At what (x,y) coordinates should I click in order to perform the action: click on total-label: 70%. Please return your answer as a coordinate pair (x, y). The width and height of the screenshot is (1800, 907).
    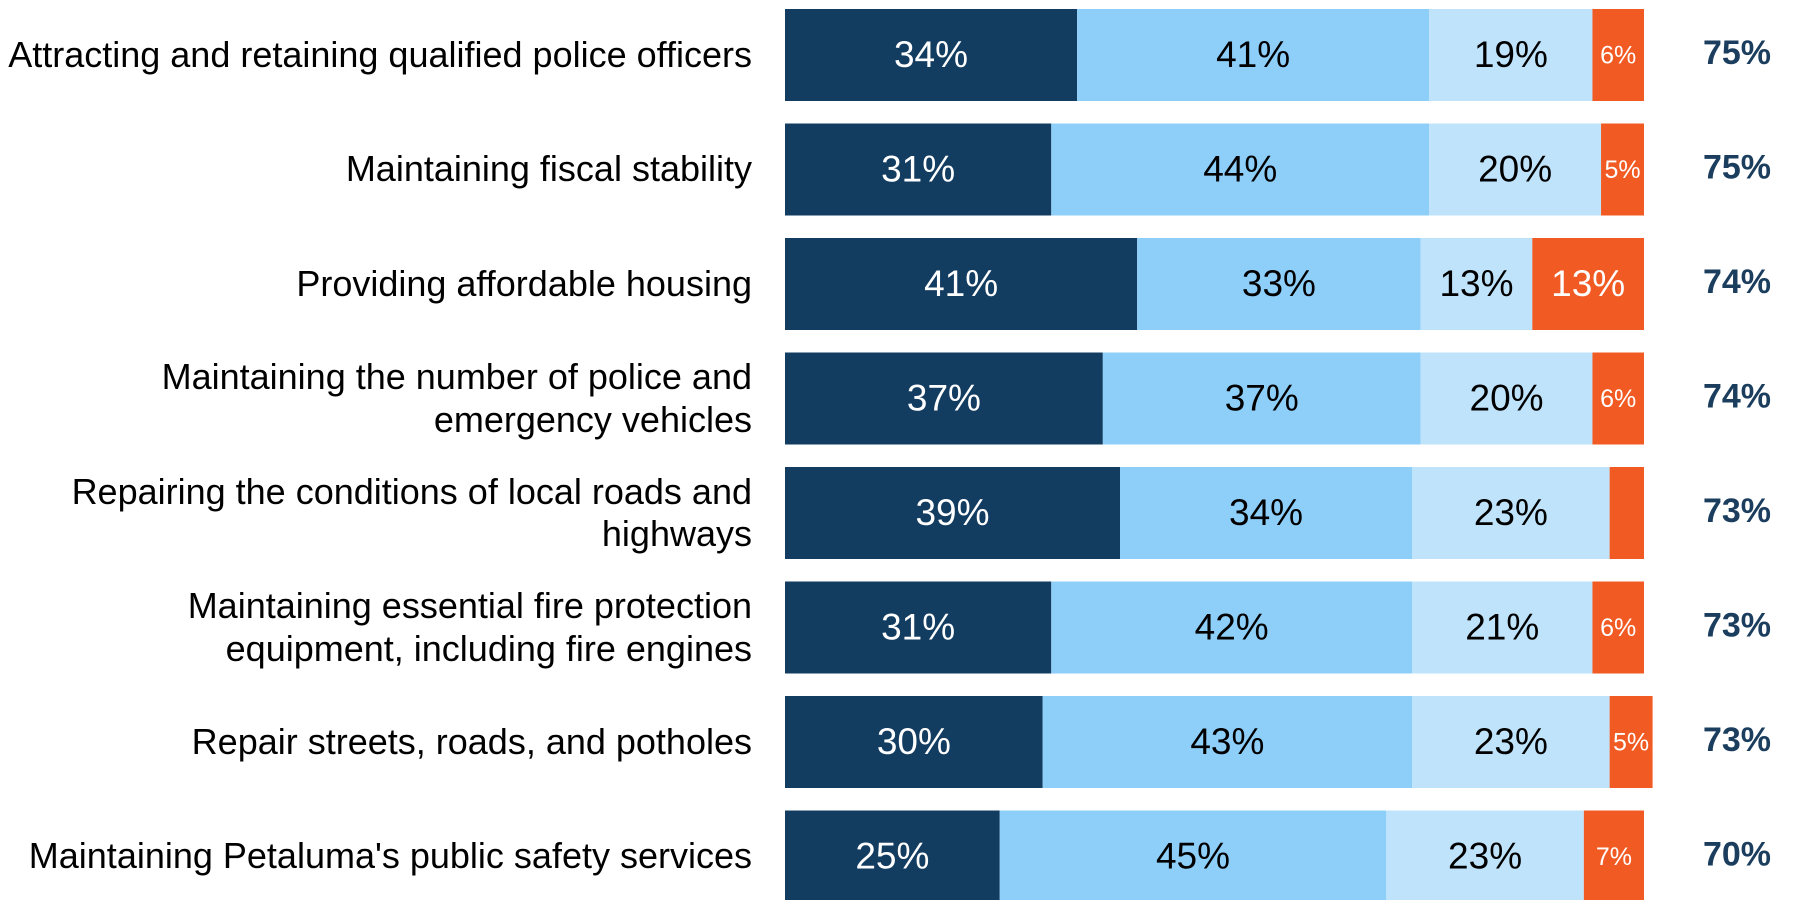
    Looking at the image, I should click on (1737, 854).